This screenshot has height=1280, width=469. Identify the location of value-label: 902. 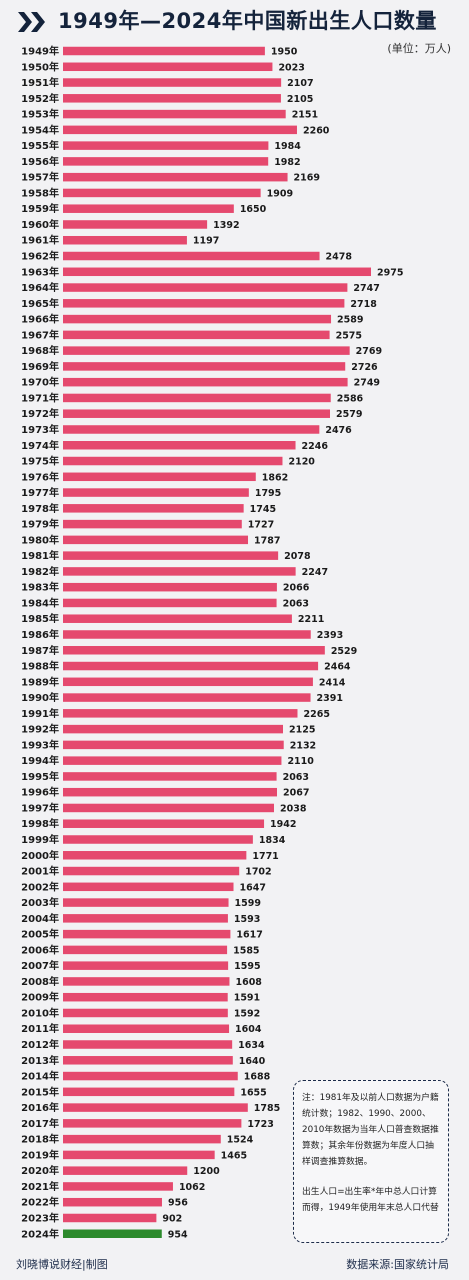
(172, 1218).